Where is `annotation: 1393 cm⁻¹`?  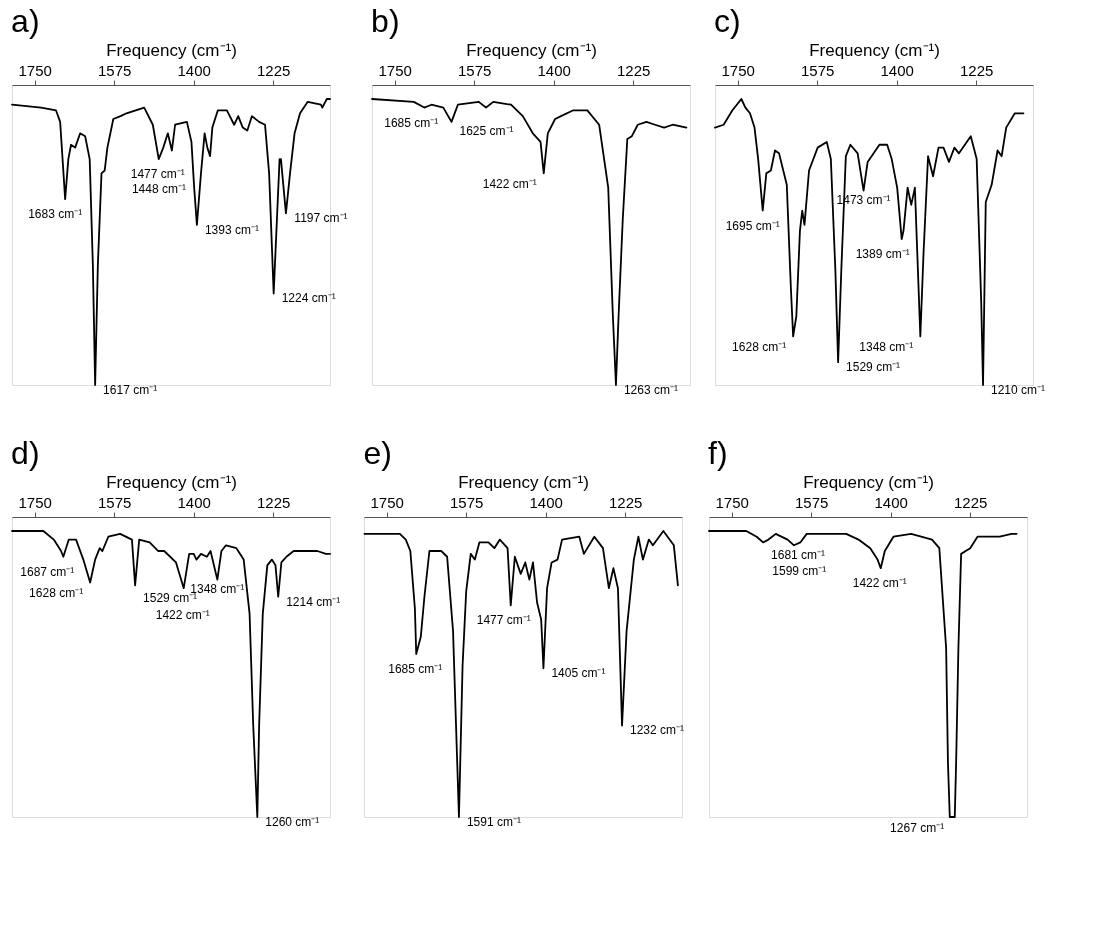
annotation: 1393 cm⁻¹ is located at coordinates (231, 229).